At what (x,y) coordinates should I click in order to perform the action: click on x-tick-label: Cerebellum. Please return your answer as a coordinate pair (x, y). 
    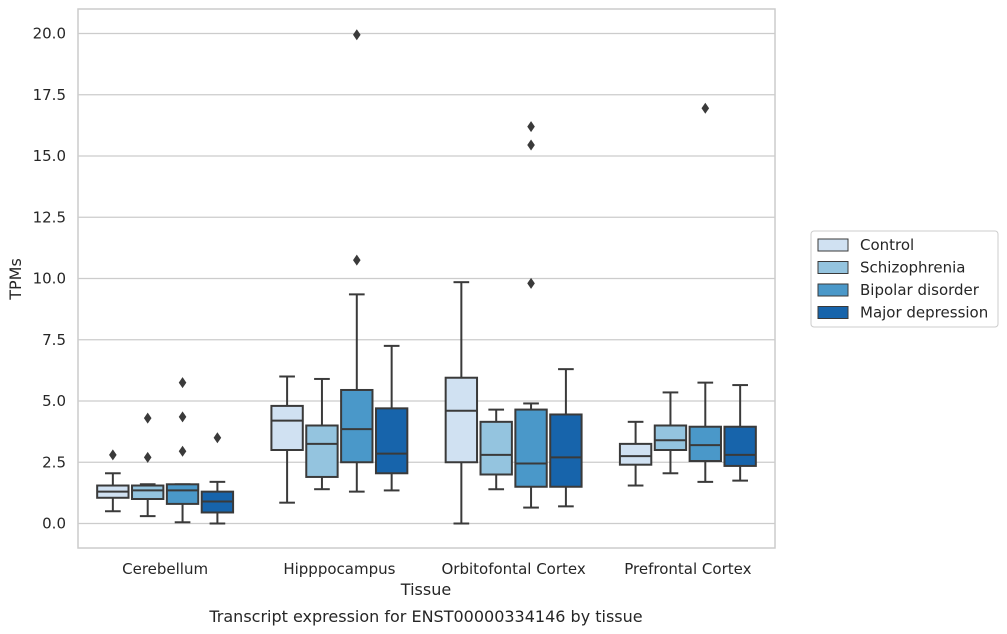
    Looking at the image, I should click on (165, 569).